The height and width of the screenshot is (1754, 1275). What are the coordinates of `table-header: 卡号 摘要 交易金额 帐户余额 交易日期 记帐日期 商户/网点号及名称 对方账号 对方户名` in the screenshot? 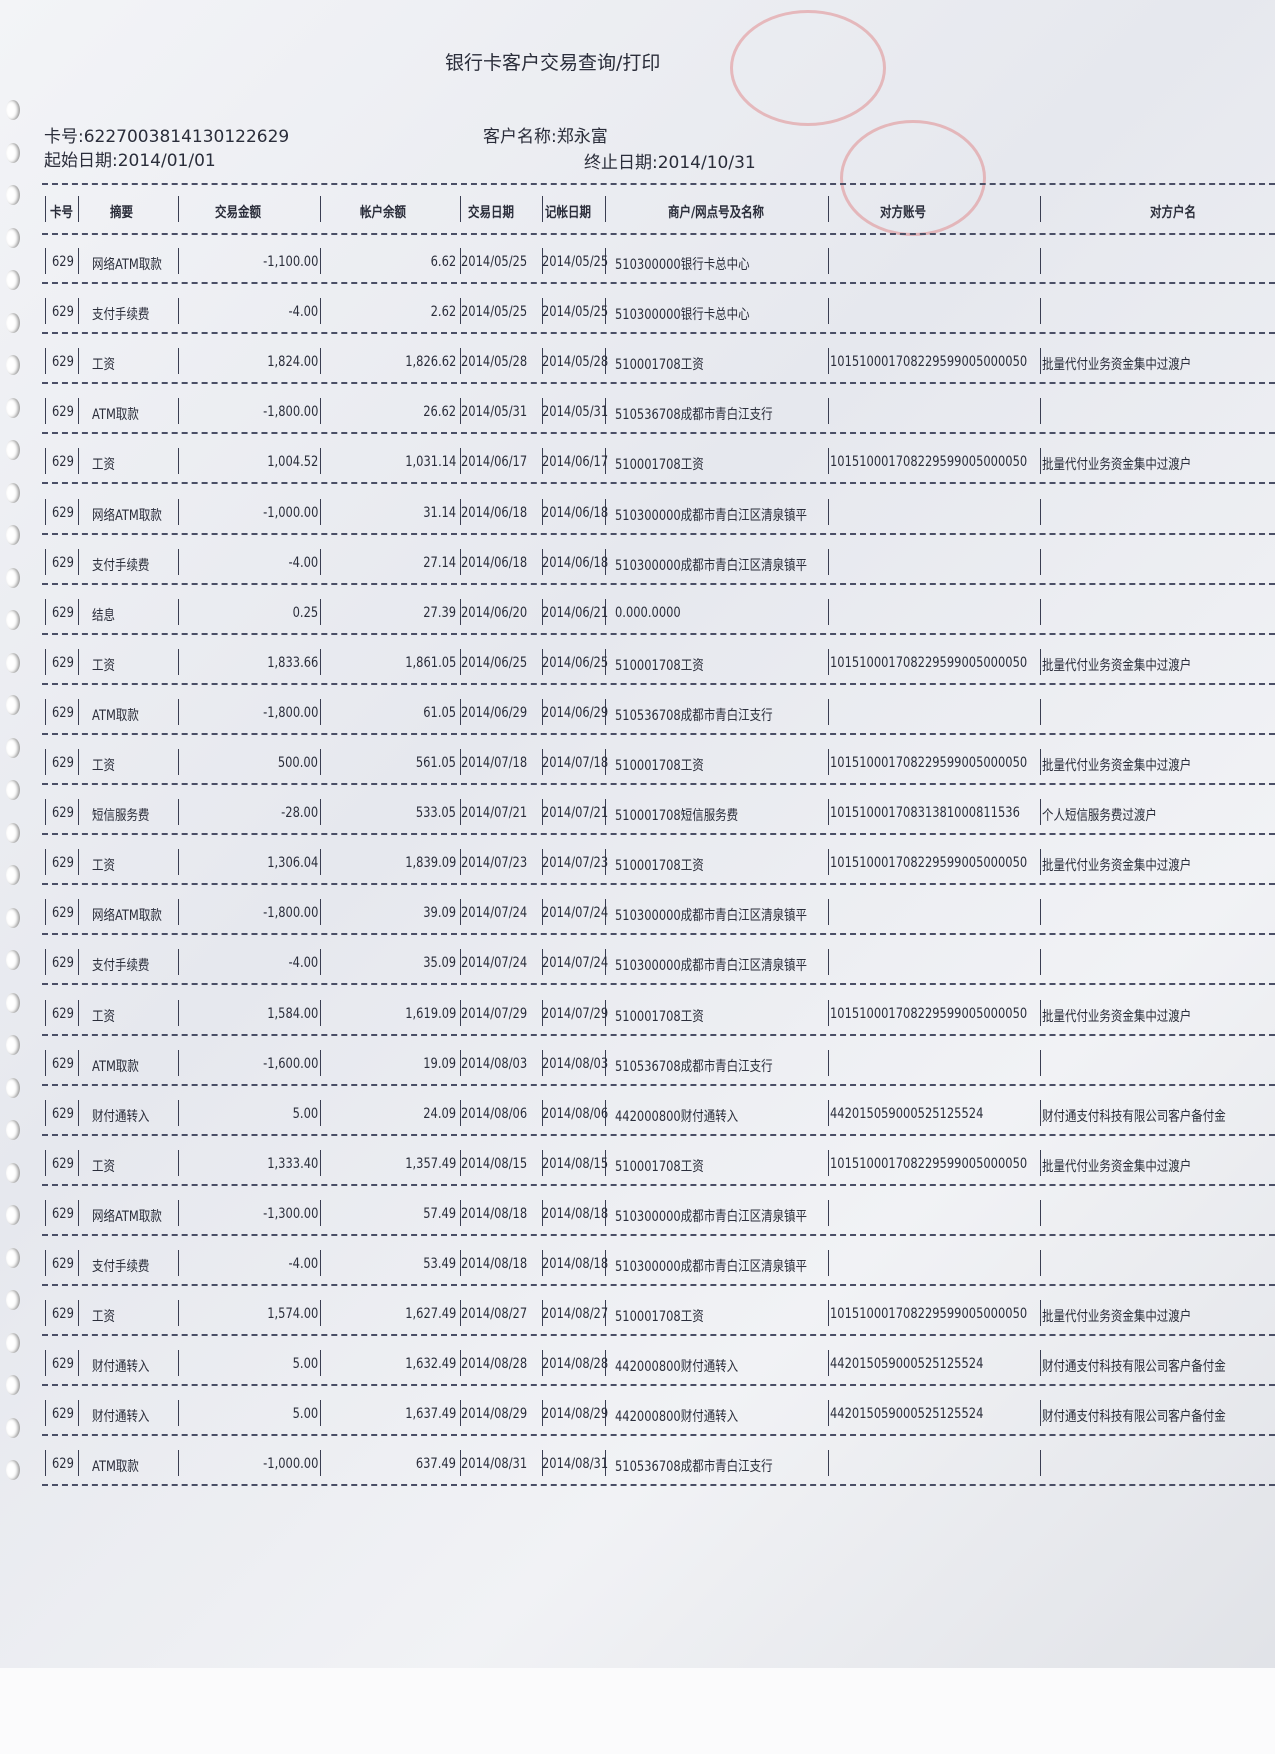 It's located at (637, 211).